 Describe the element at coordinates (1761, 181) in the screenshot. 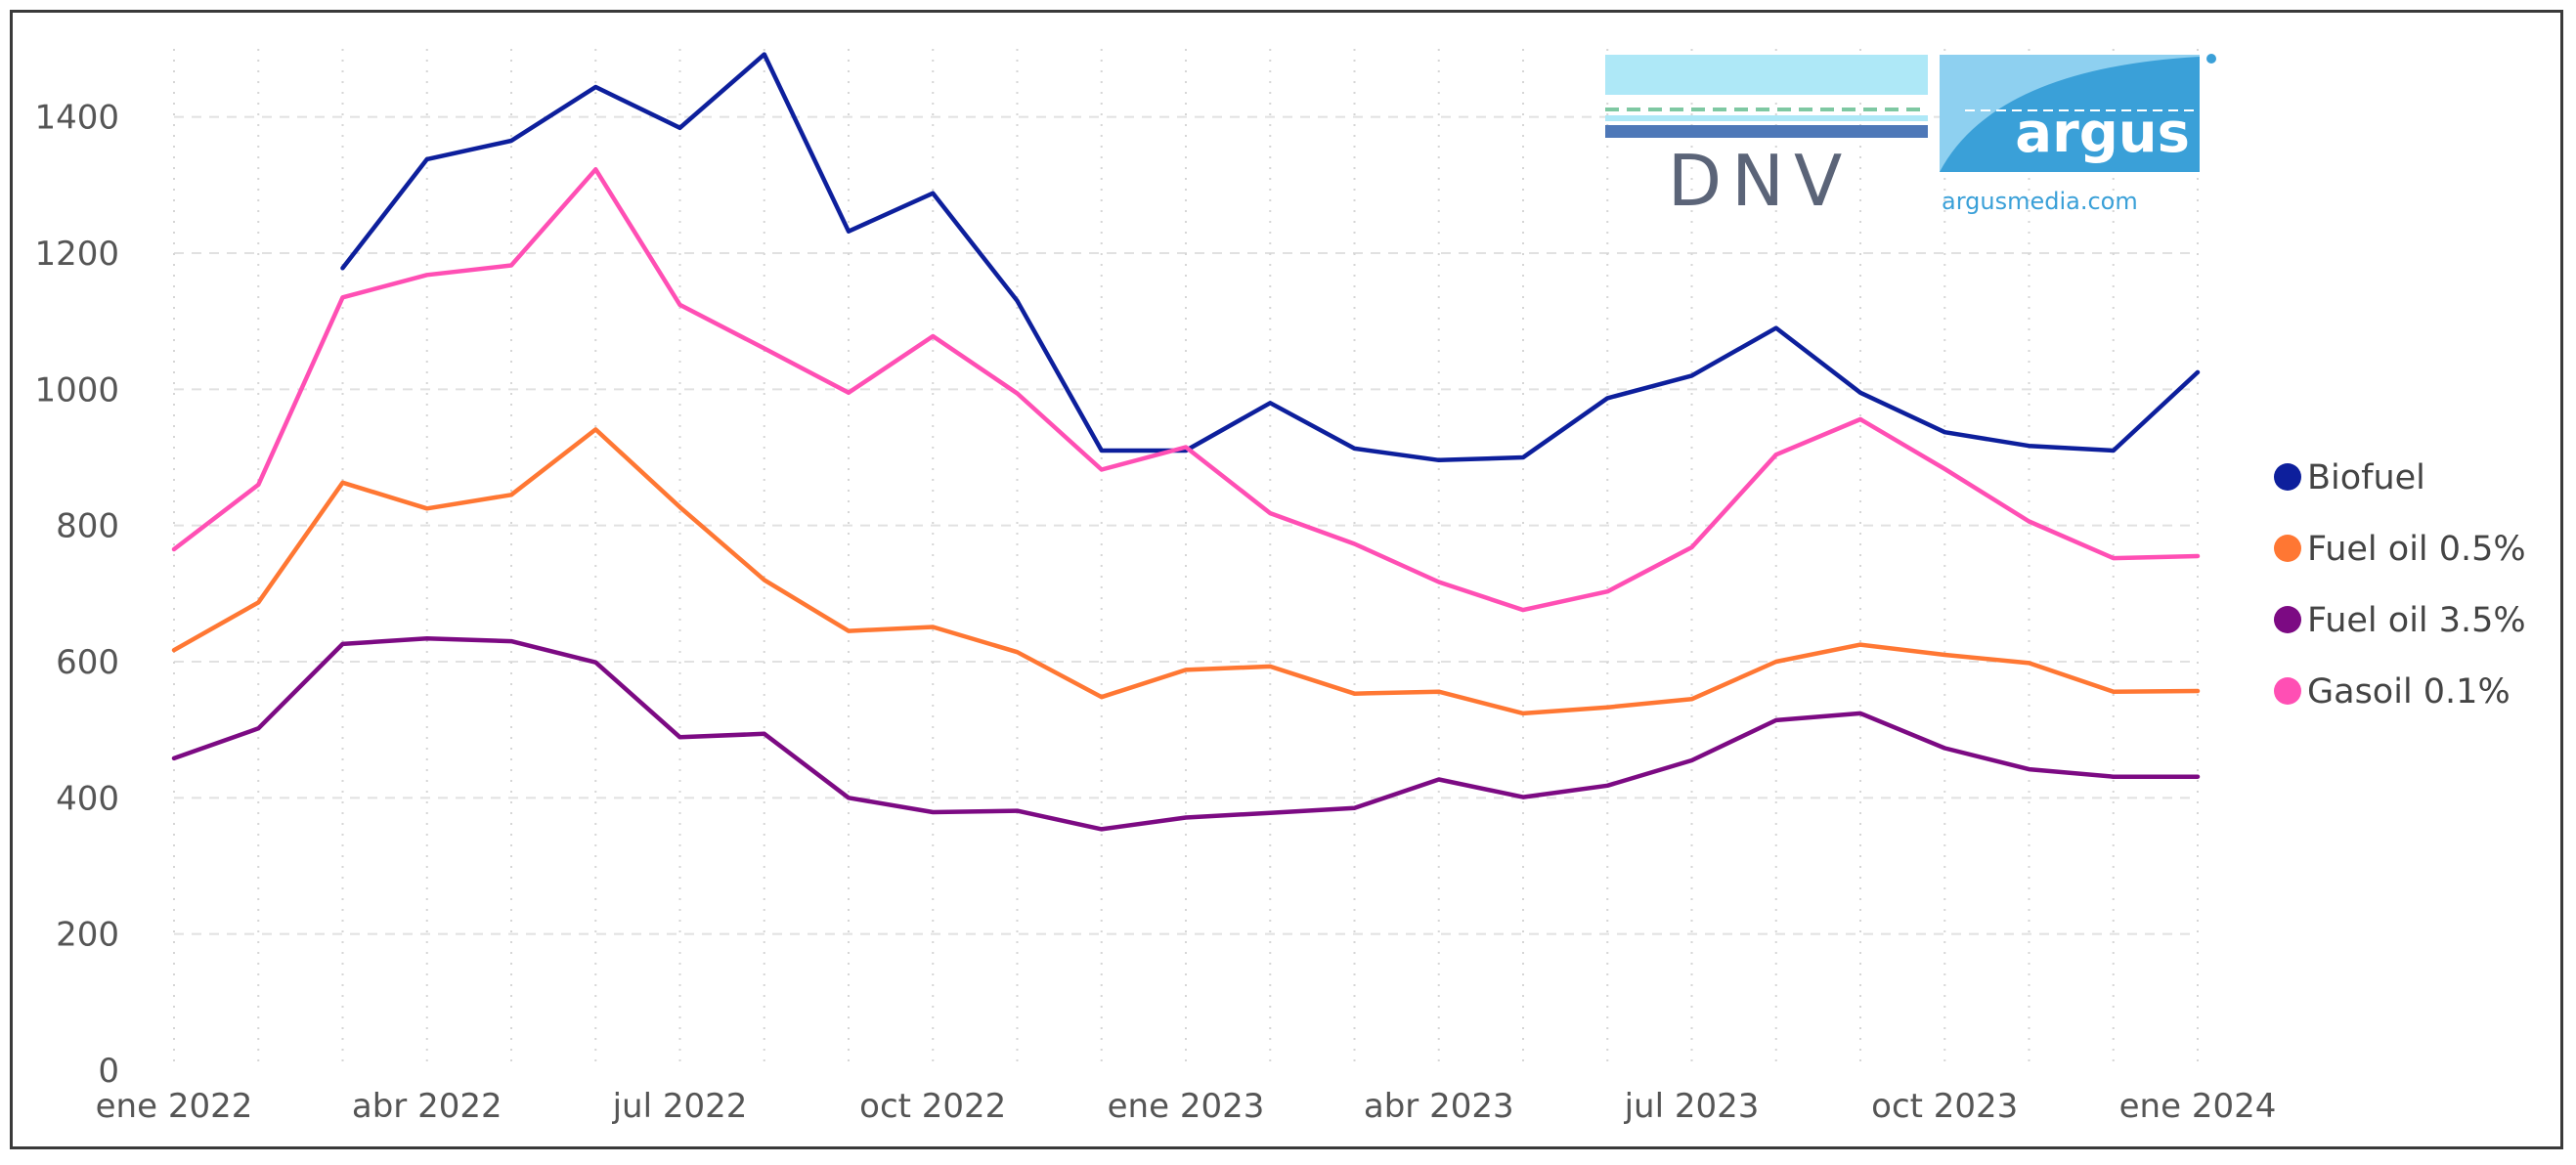

I see `dnv-logo-text: DNV` at that location.